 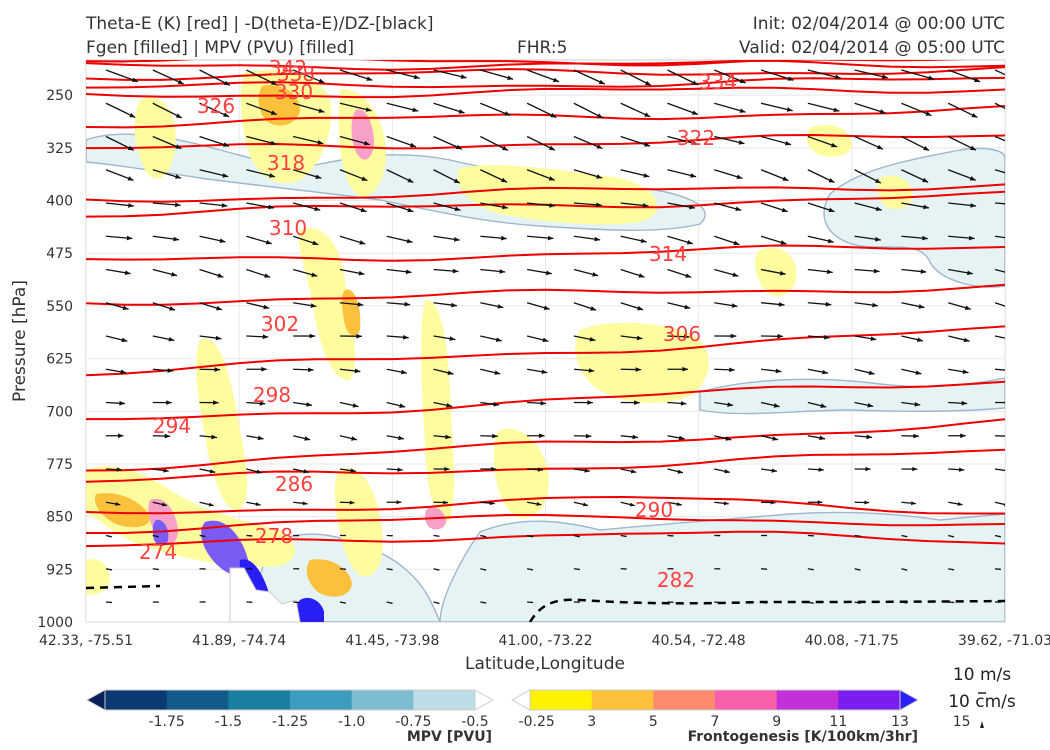 What do you see at coordinates (59, 307) in the screenshot?
I see `y-tick-label: 550` at bounding box center [59, 307].